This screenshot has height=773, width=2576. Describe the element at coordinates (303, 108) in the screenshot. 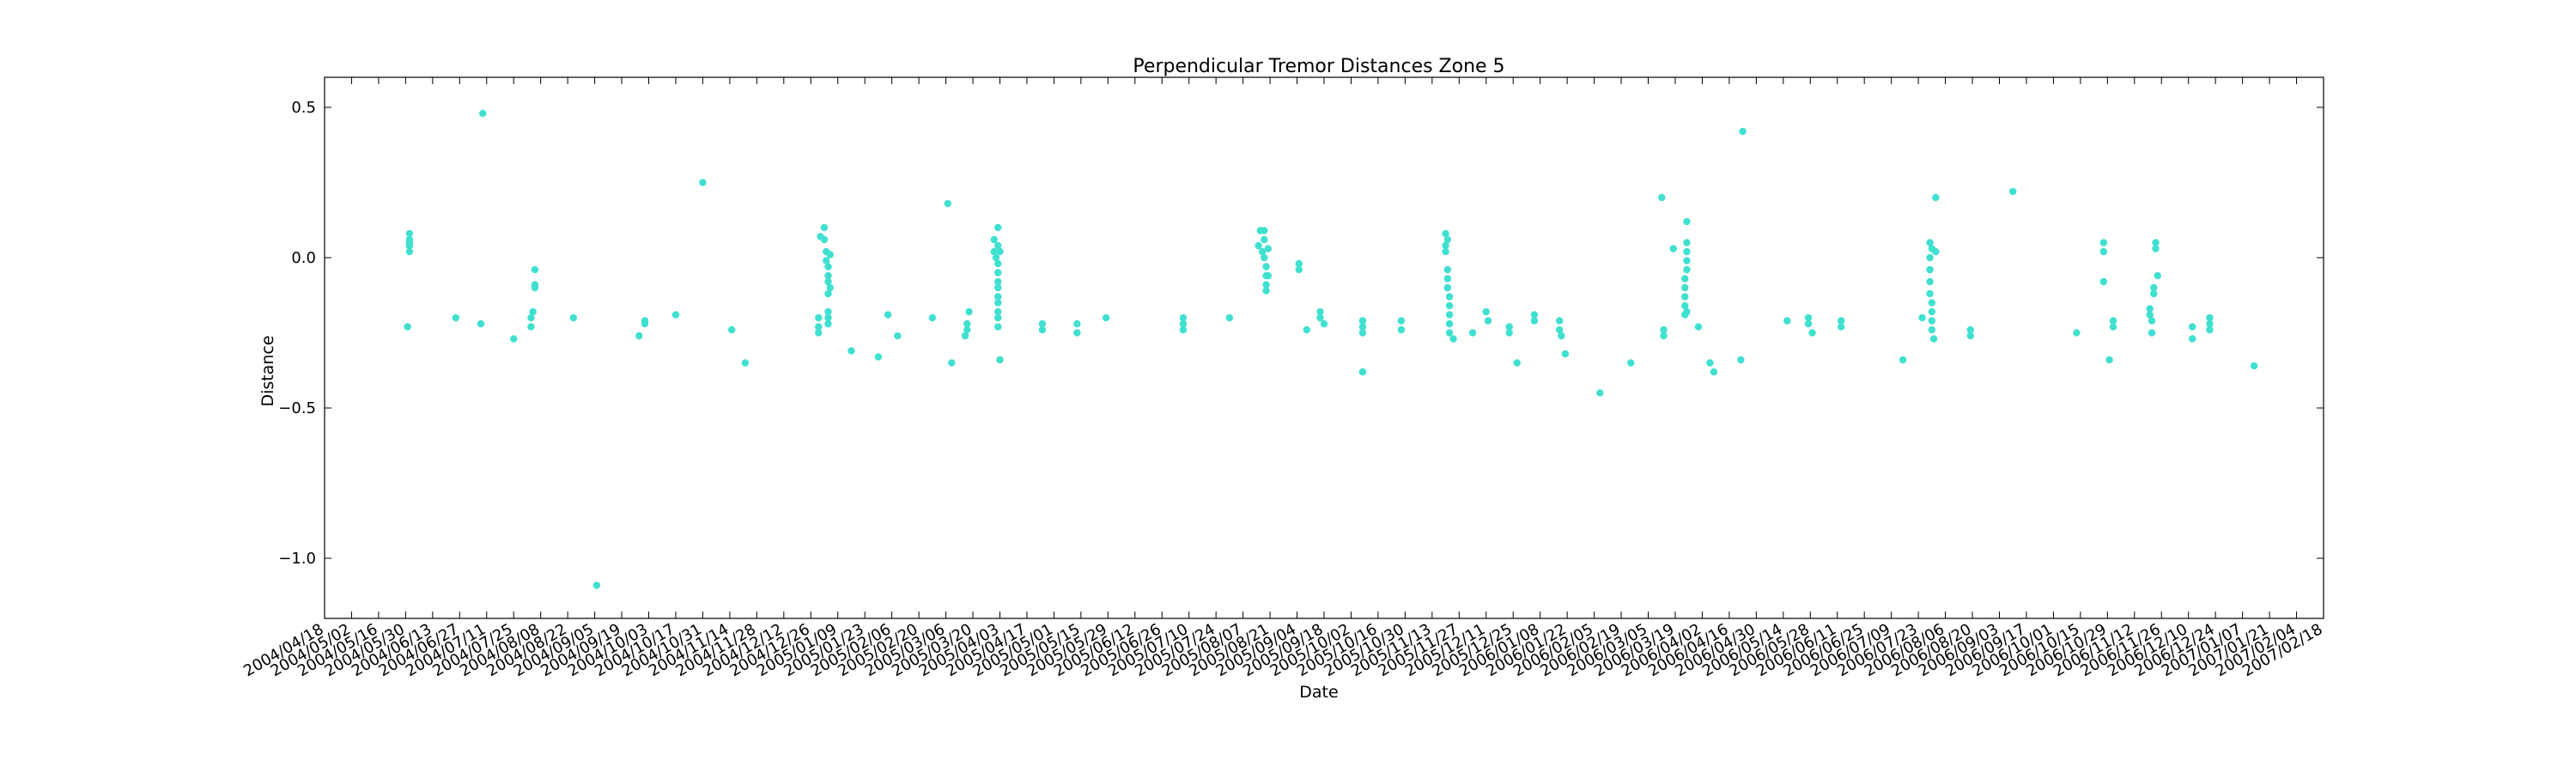

I see `y-tick-label: 0.5` at that location.